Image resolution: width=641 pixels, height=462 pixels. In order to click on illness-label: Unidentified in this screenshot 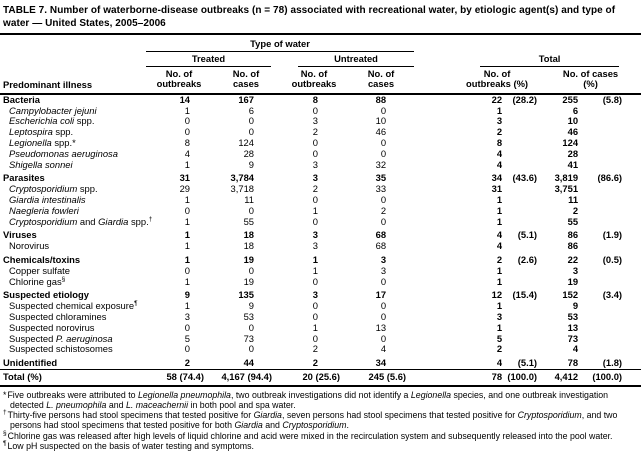, I will do `click(30, 363)`.